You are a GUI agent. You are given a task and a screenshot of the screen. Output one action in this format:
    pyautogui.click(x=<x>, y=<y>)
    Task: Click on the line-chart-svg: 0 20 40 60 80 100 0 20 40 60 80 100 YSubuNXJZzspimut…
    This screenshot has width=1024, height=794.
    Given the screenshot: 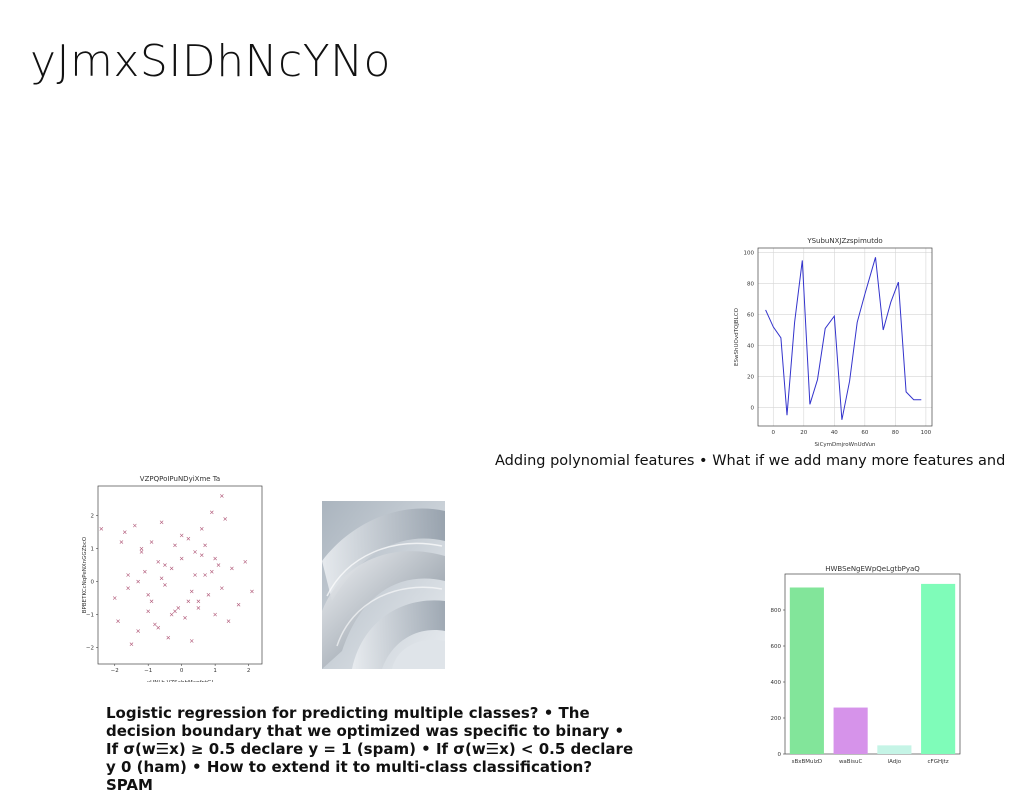 What is the action you would take?
    pyautogui.click(x=833, y=342)
    